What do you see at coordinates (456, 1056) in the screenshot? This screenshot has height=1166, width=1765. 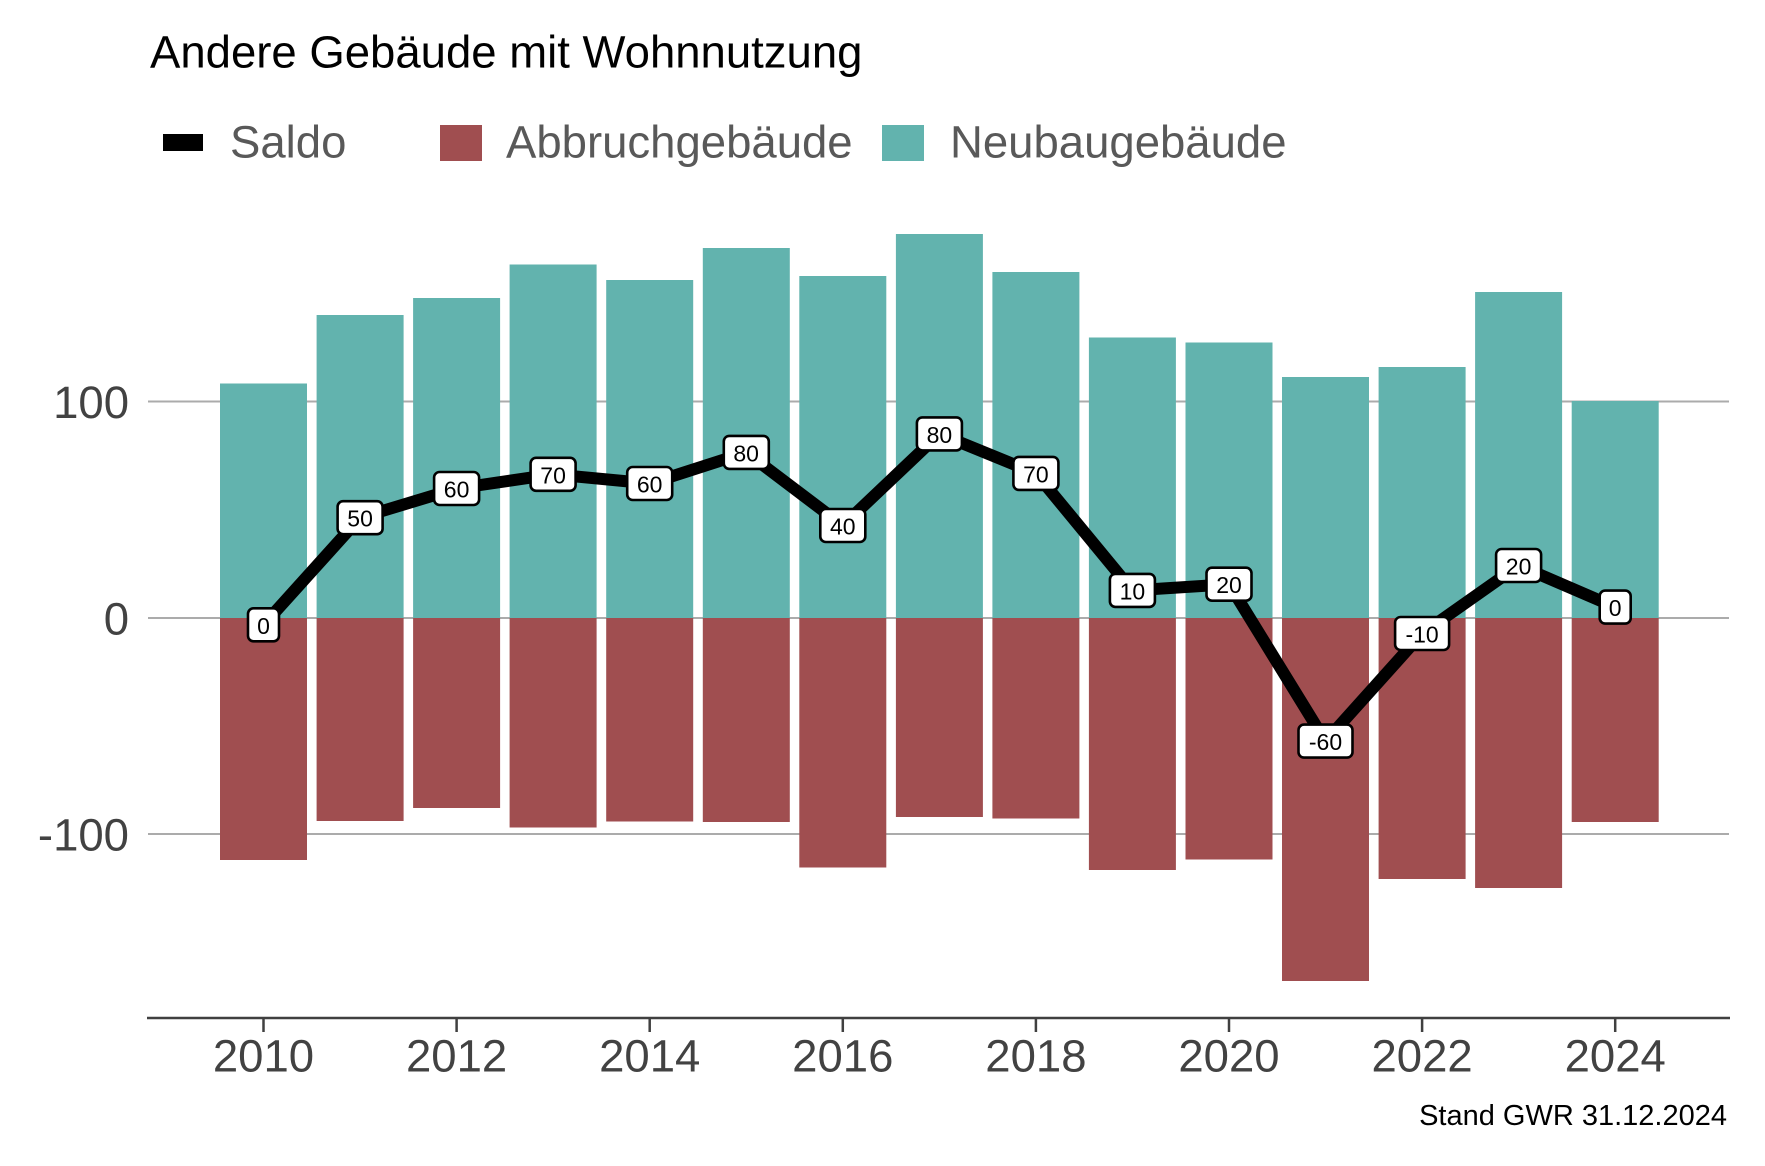 I see `svg-text: 2012` at bounding box center [456, 1056].